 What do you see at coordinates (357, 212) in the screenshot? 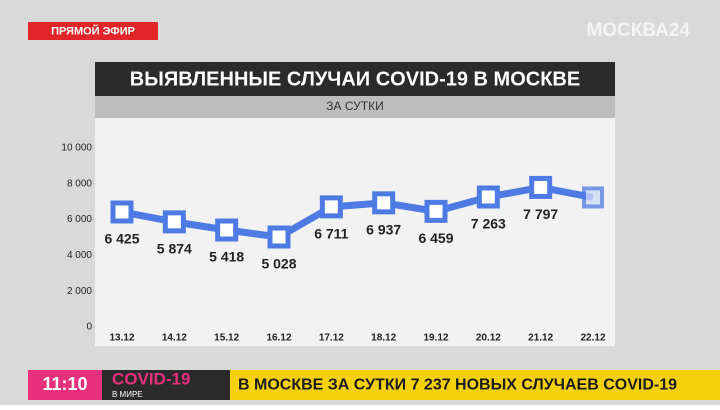
I see `line` at bounding box center [357, 212].